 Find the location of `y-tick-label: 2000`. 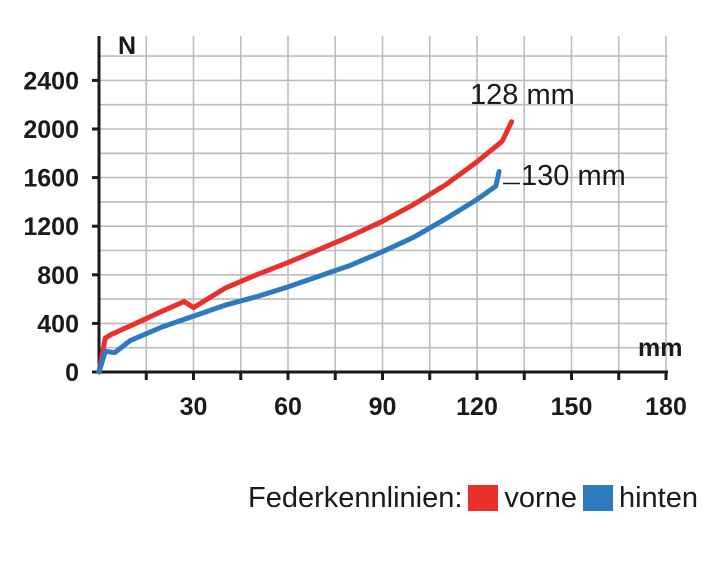

y-tick-label: 2000 is located at coordinates (51, 130).